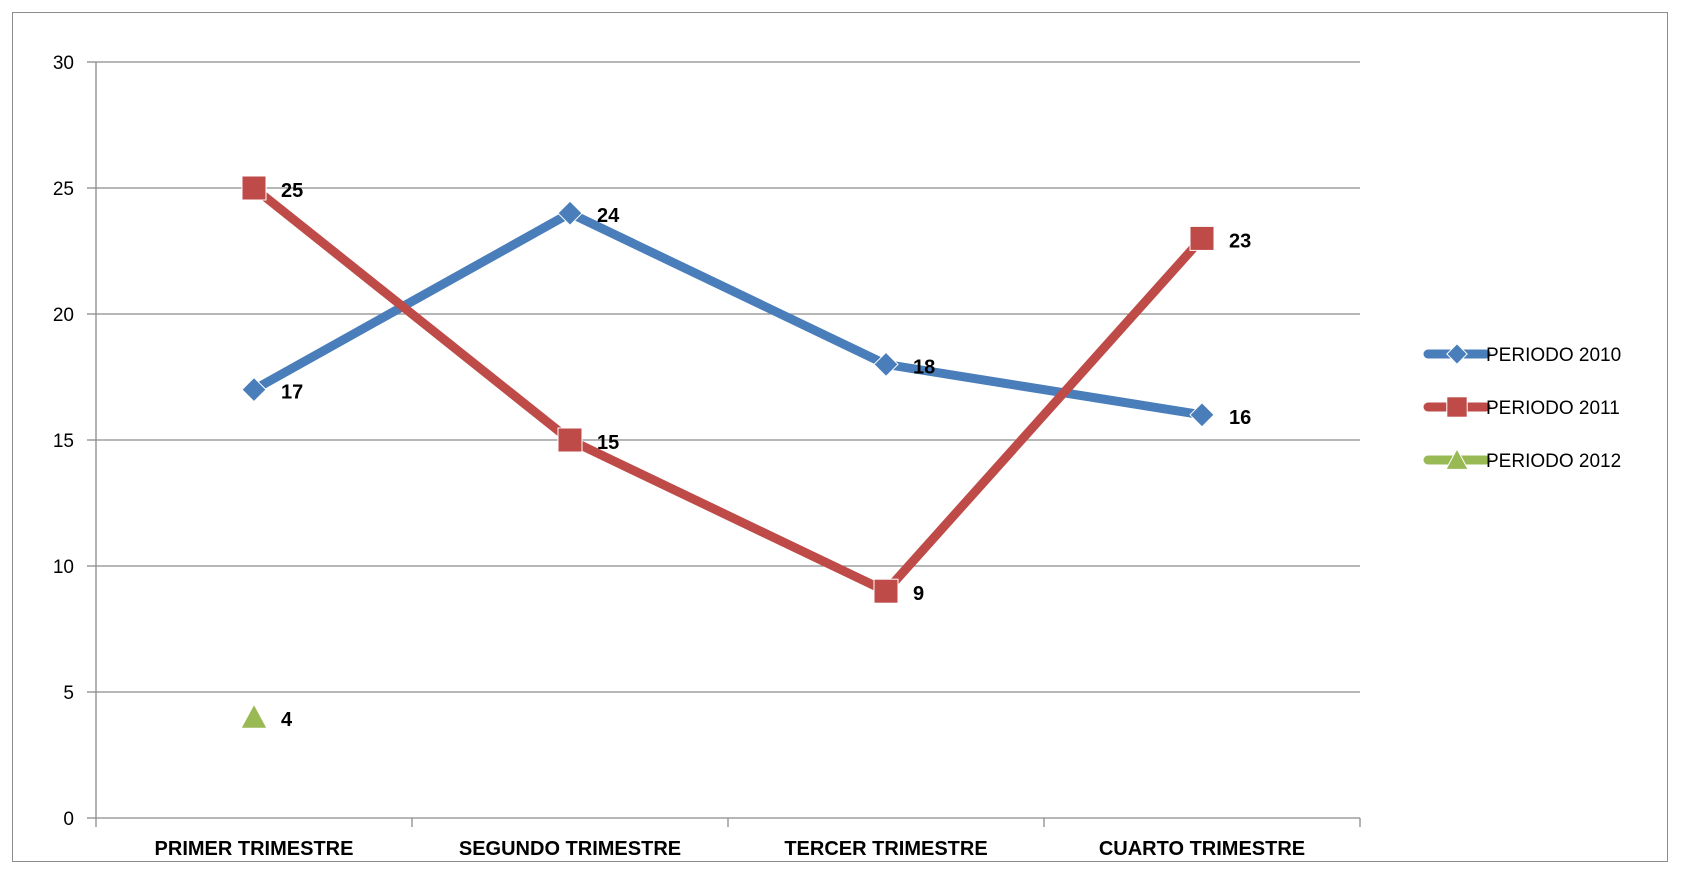 The image size is (1684, 870). Describe the element at coordinates (63, 567) in the screenshot. I see `y-tick-label: 10` at that location.